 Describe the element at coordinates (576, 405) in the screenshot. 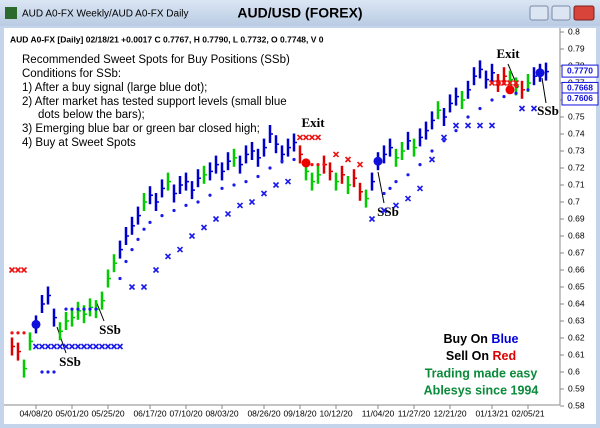

I see `y-tick-label: 0.58` at that location.